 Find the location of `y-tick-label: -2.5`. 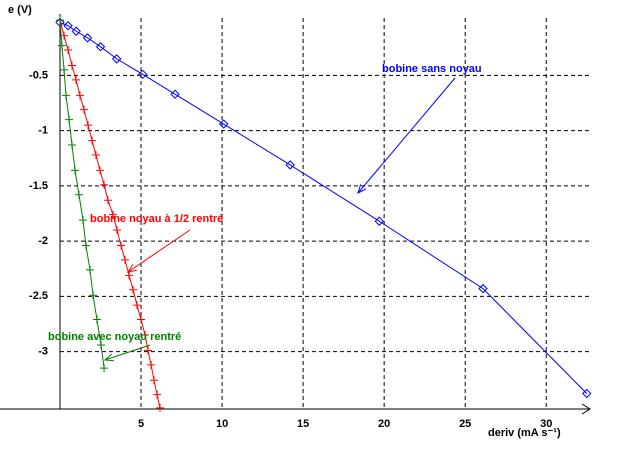

y-tick-label: -2.5 is located at coordinates (38, 296).